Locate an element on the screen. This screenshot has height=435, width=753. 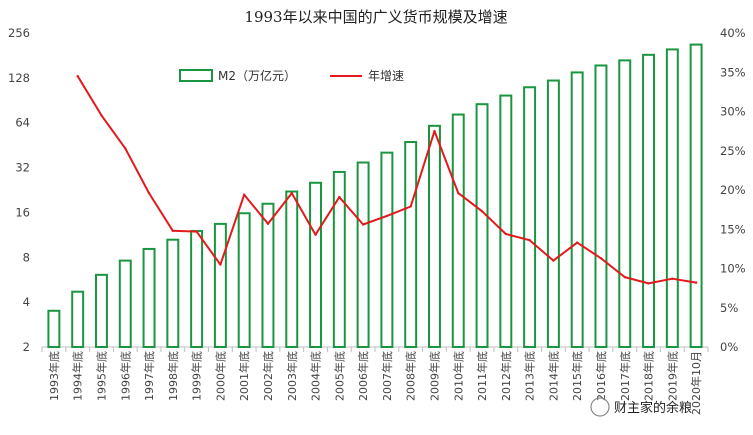
legend: M2（万亿元） 年增速 is located at coordinates (291, 75).